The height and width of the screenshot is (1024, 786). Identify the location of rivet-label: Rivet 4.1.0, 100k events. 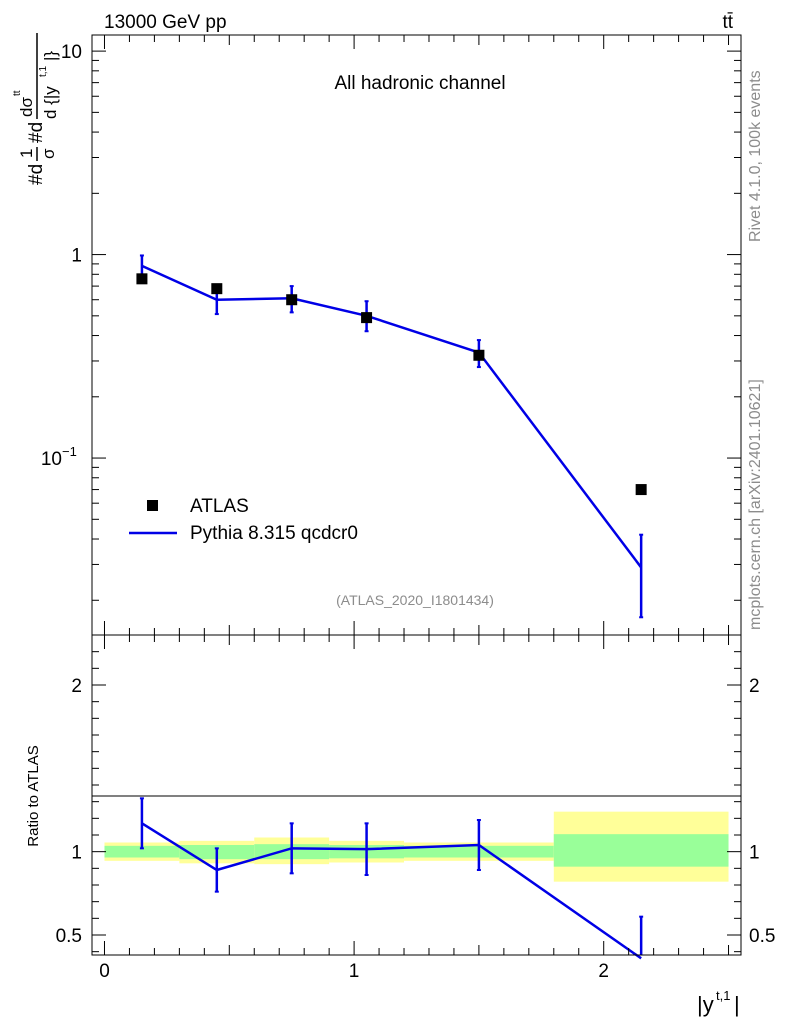
(755, 156).